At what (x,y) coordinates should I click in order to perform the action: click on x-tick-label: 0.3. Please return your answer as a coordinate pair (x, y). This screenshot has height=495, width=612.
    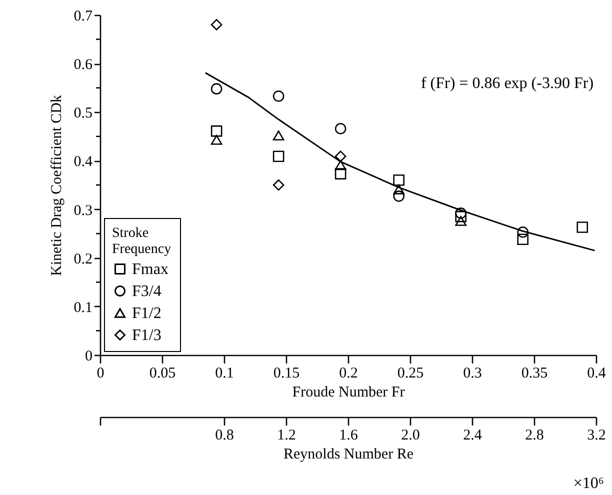
    Looking at the image, I should click on (472, 374).